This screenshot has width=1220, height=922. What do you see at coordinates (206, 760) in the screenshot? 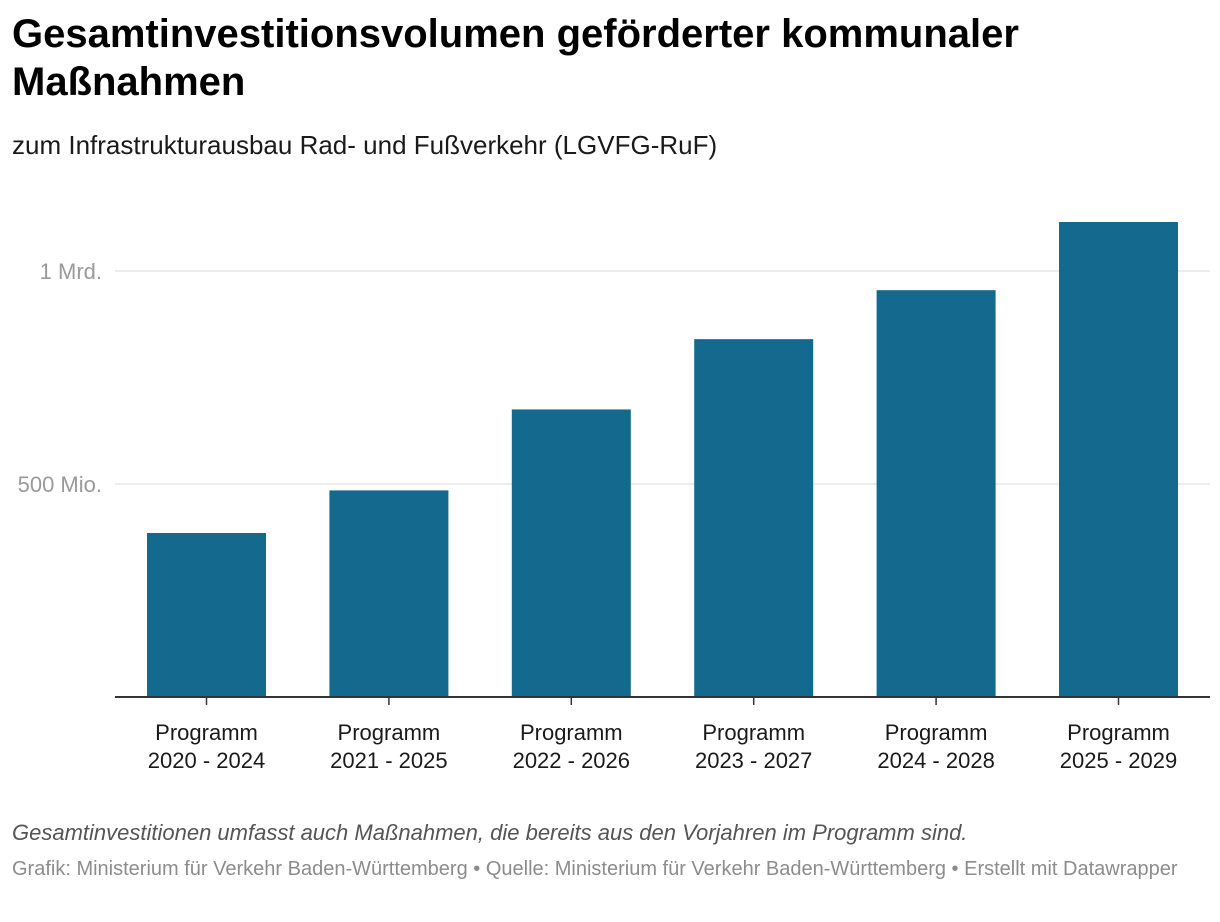
I see `x-tick-label: 2020 - 2024` at bounding box center [206, 760].